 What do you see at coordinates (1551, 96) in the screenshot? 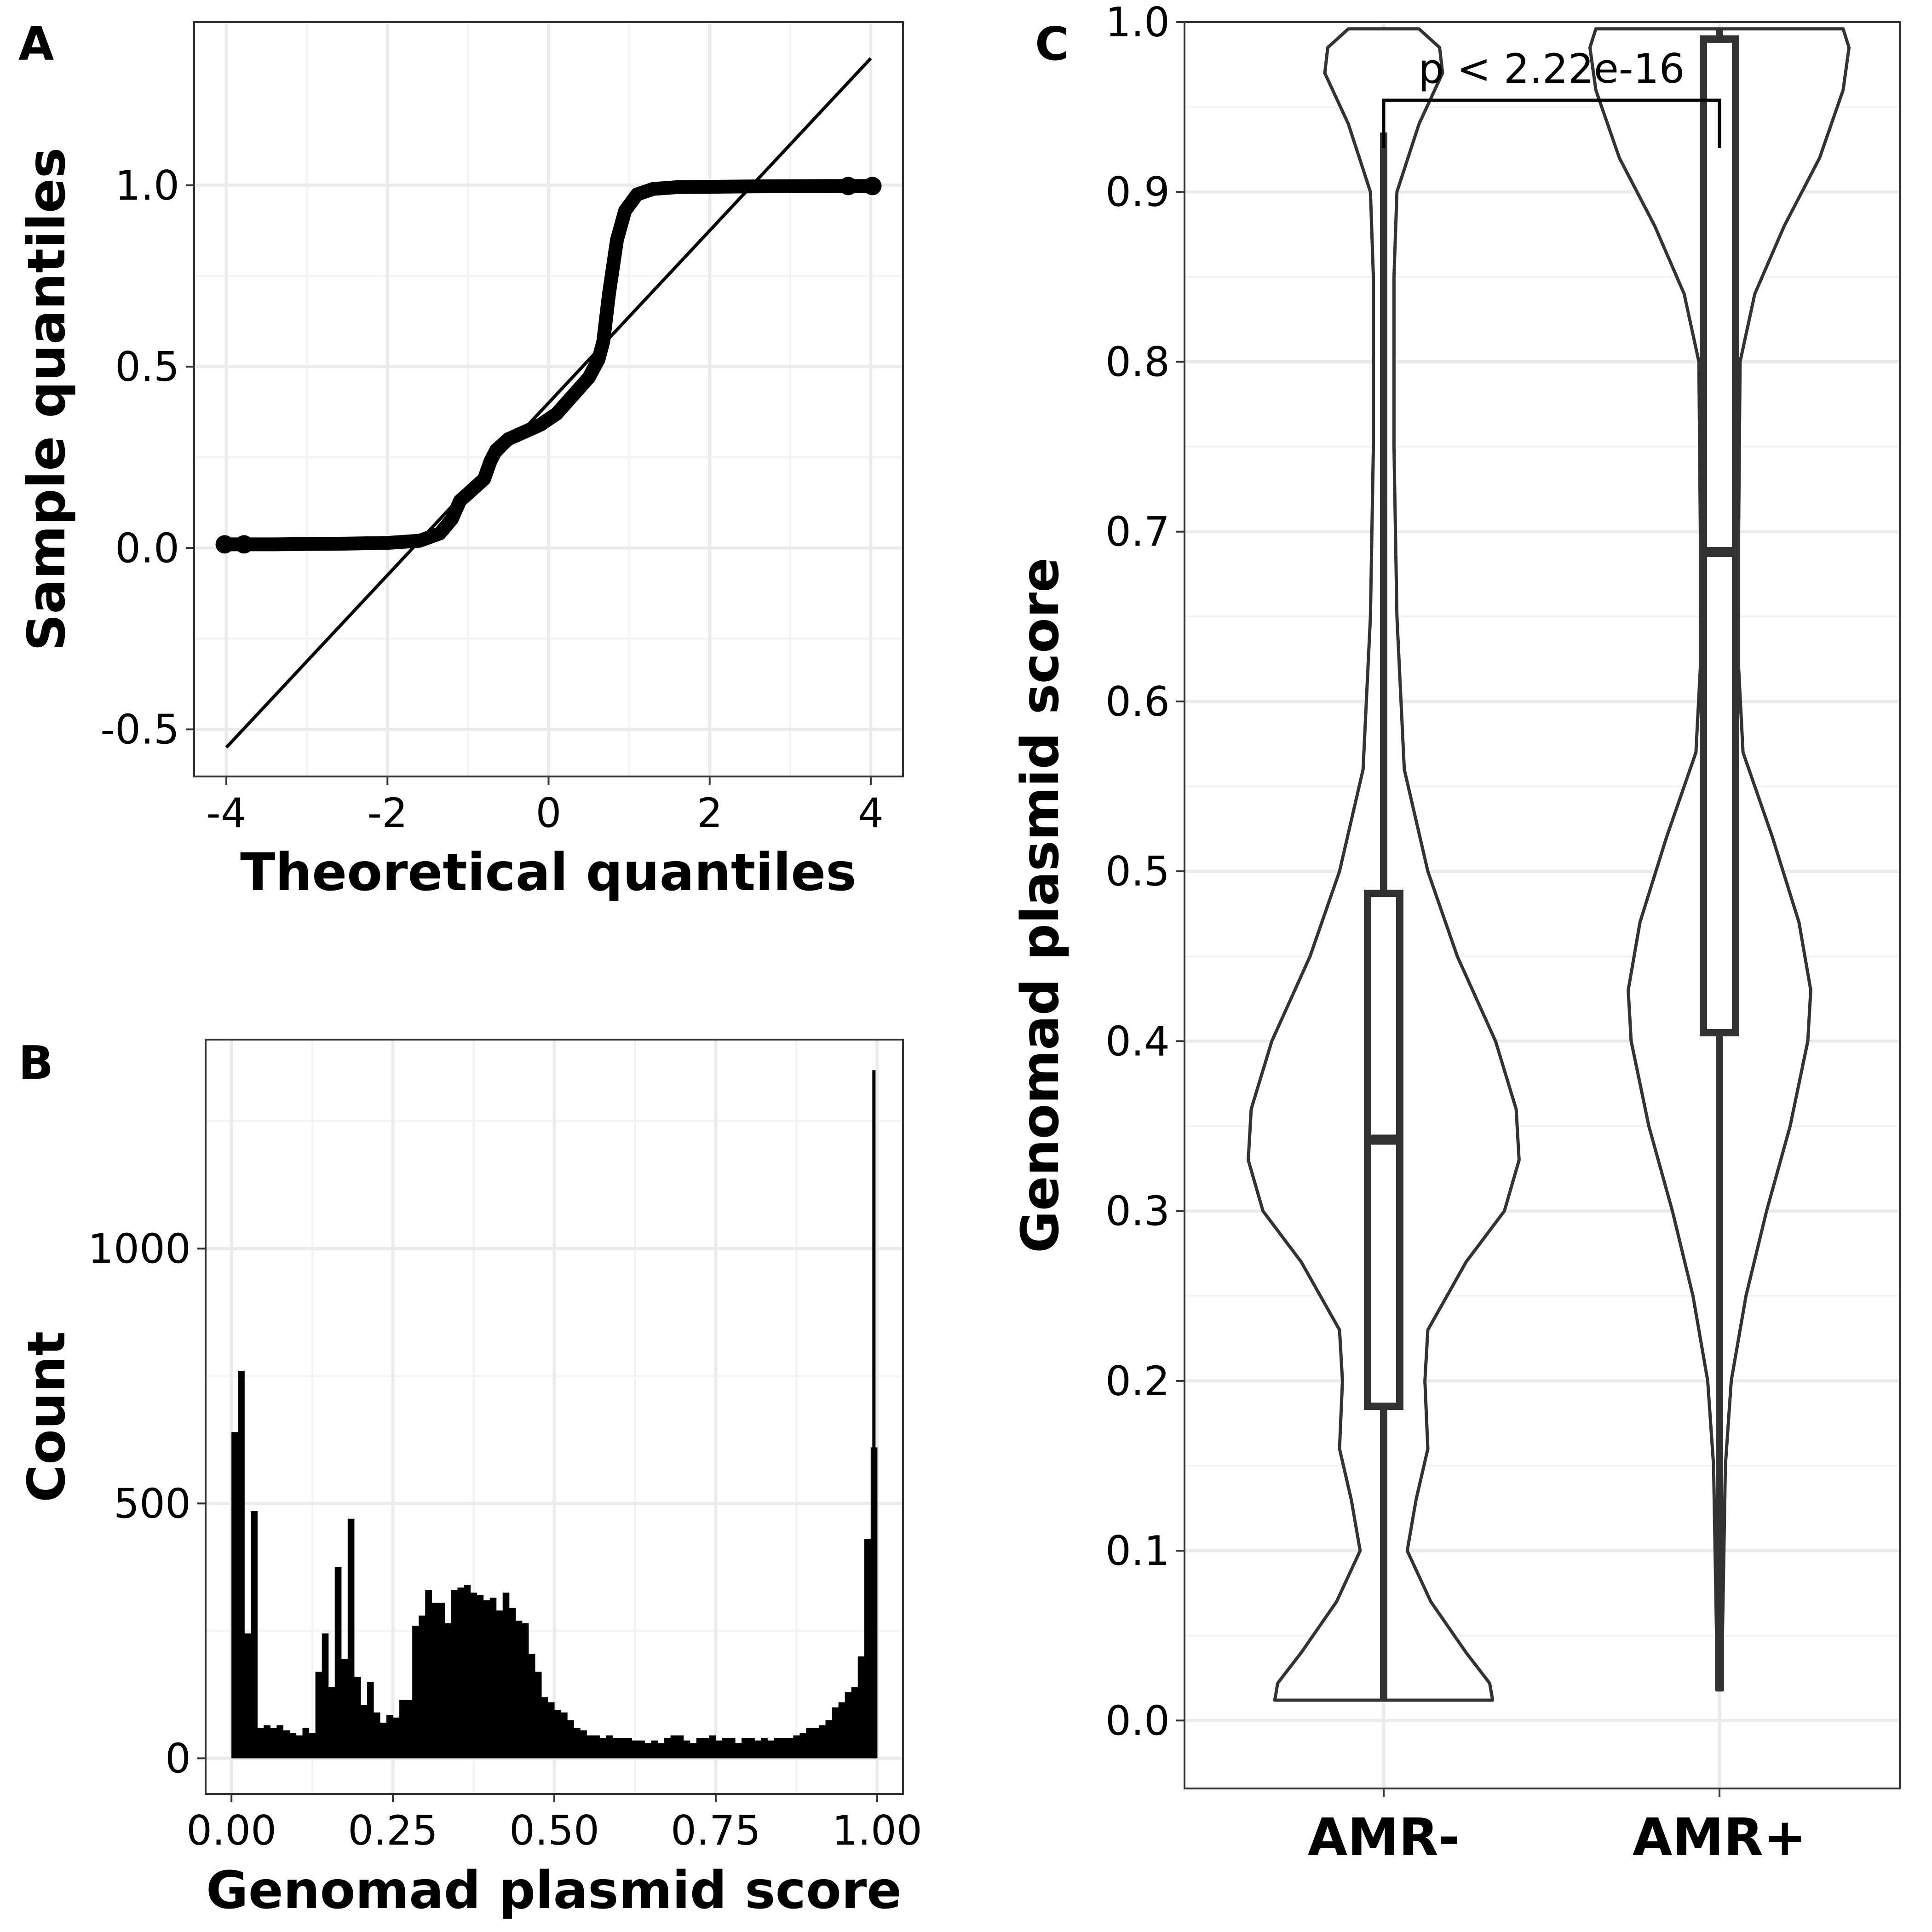
I see `significance-bracket: p < 2.22e-16` at bounding box center [1551, 96].